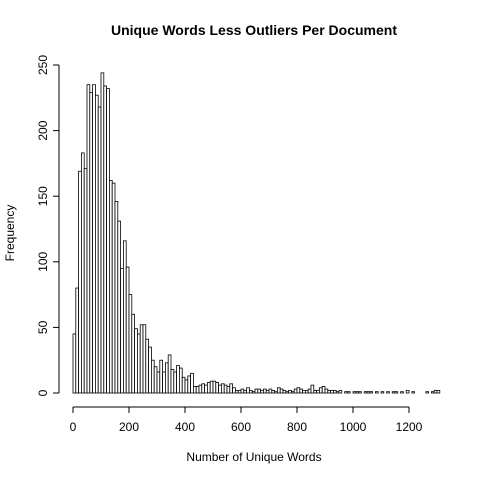 The image size is (480, 480). I want to click on y-tick-label: 100, so click(43, 261).